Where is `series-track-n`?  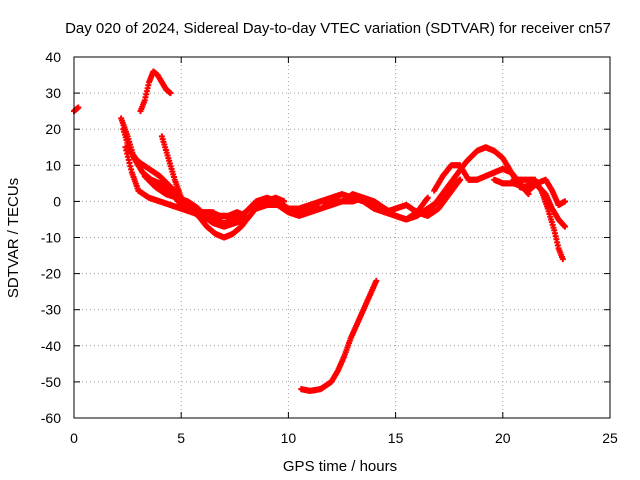 series-track-n is located at coordinates (538, 219).